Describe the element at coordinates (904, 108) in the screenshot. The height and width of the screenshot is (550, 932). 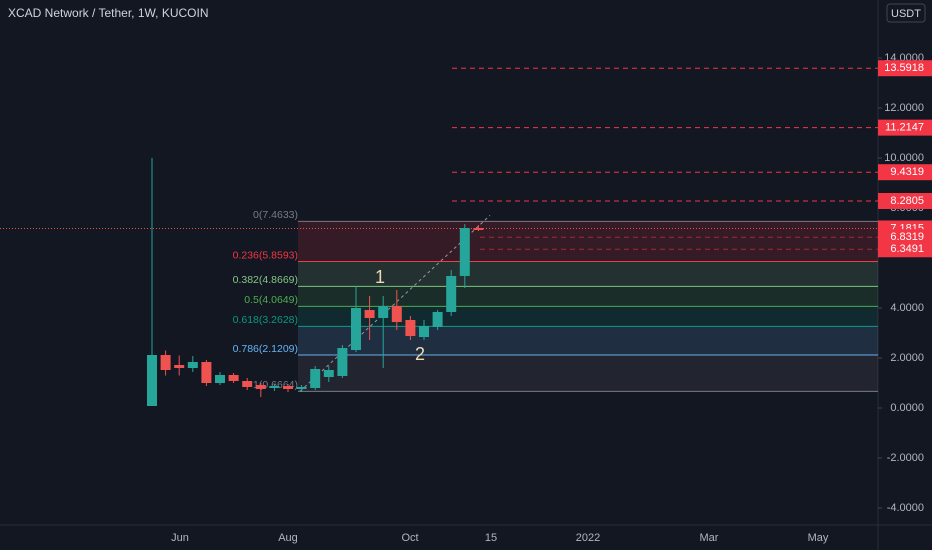
I see `y-tick-label: 12.0000` at that location.